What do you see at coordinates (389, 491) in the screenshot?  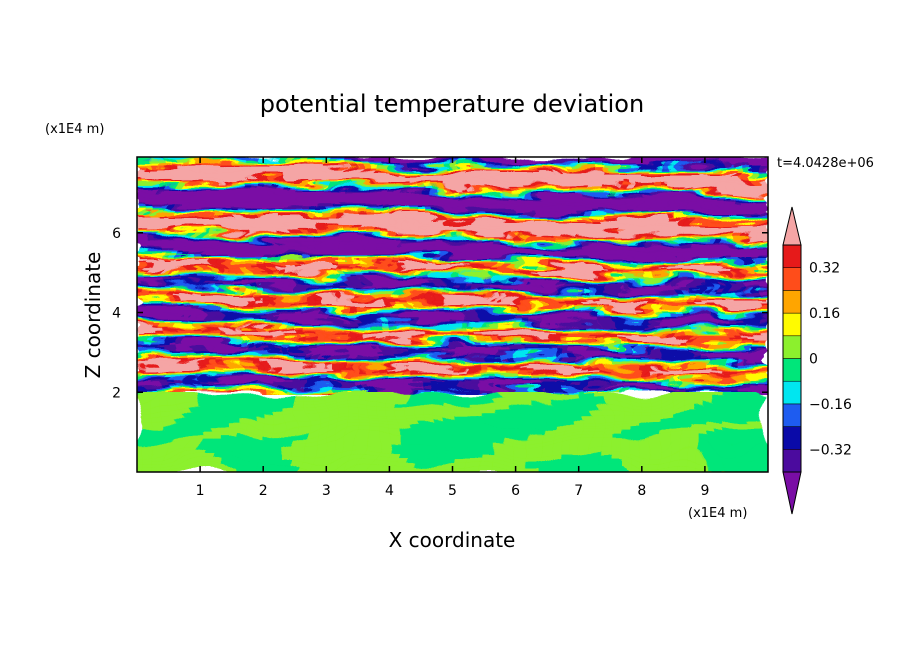 I see `x-tick-label: 4` at bounding box center [389, 491].